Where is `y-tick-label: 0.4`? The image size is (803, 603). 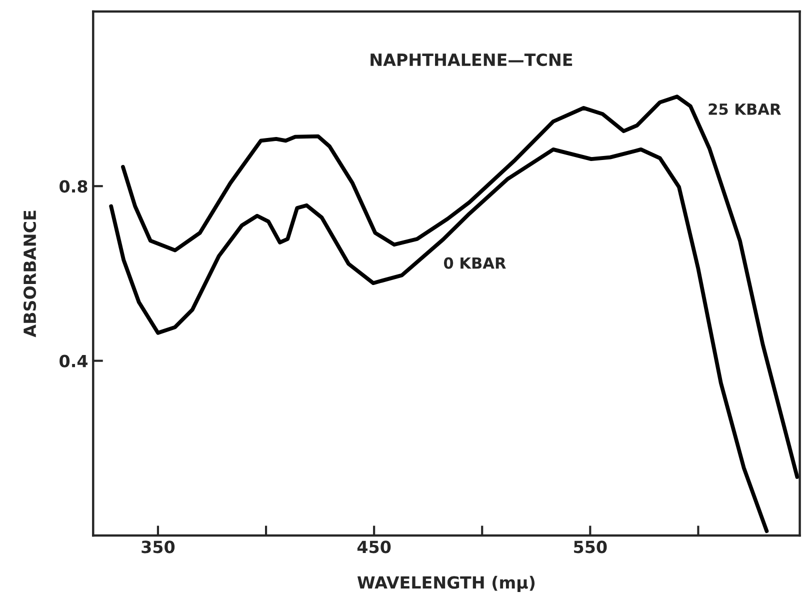
y-tick-label: 0.4 is located at coordinates (74, 361).